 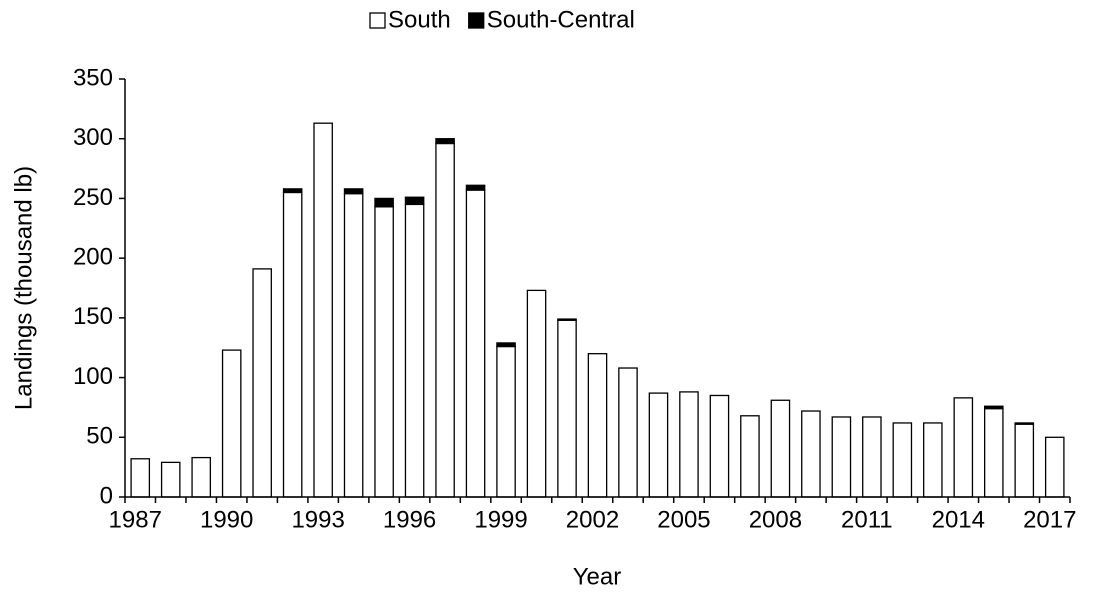 I want to click on x-tick-label: 1996, so click(x=409, y=519).